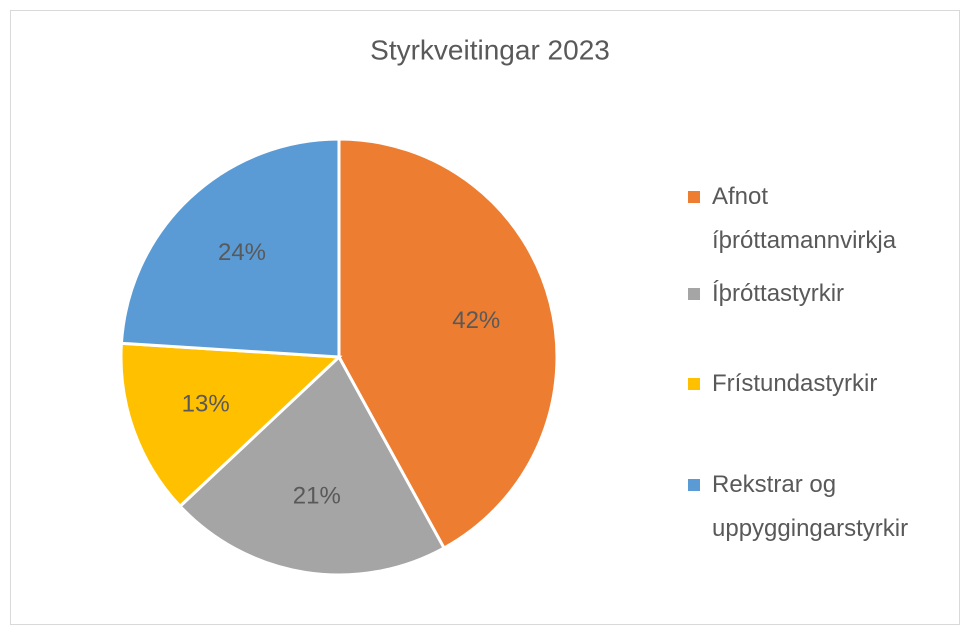 The height and width of the screenshot is (633, 968). What do you see at coordinates (804, 218) in the screenshot?
I see `legend-label: Afnot íþróttamannvirkja` at bounding box center [804, 218].